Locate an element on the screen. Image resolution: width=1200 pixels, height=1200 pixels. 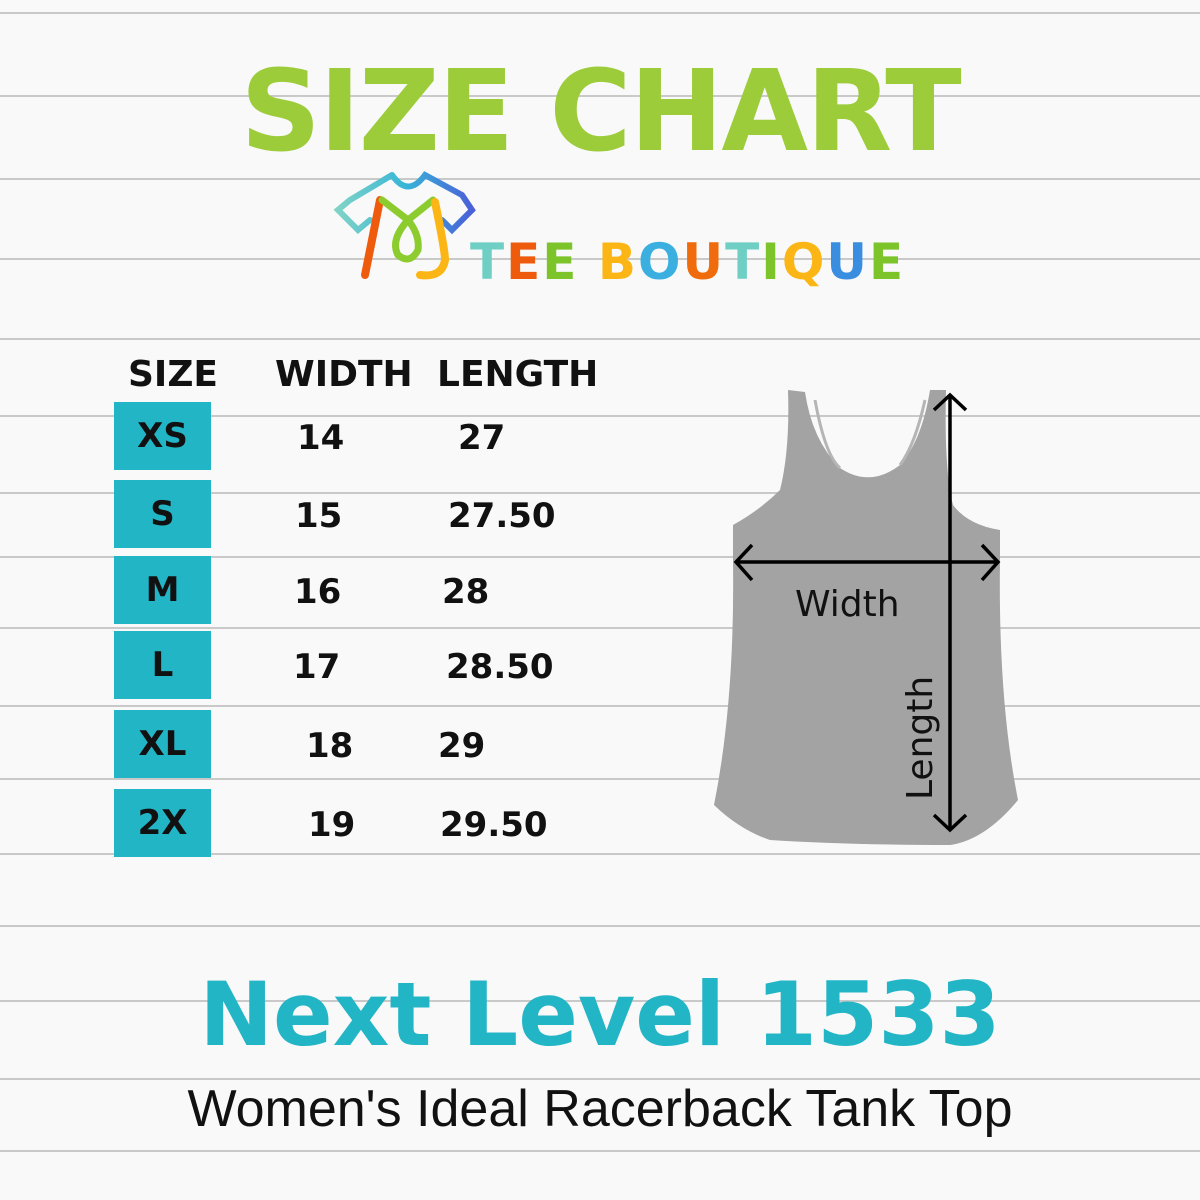
brand-letter is located at coordinates (587, 262).